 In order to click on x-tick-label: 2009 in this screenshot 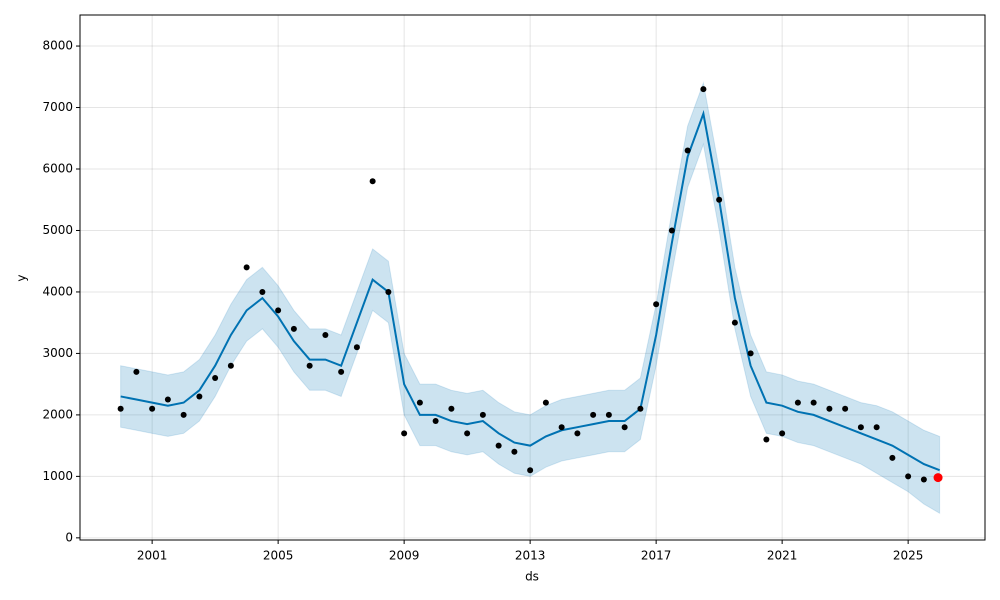, I will do `click(404, 556)`.